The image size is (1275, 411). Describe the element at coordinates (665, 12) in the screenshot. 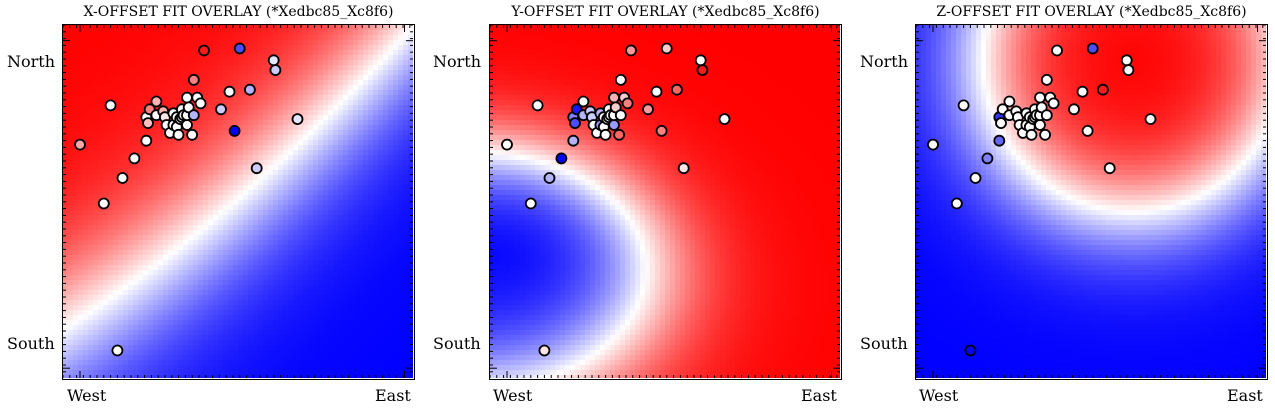

I see `panel-2-title: Y-OFFSET FIT OVERLAY (*Xedbc85_Xc8f6)` at that location.